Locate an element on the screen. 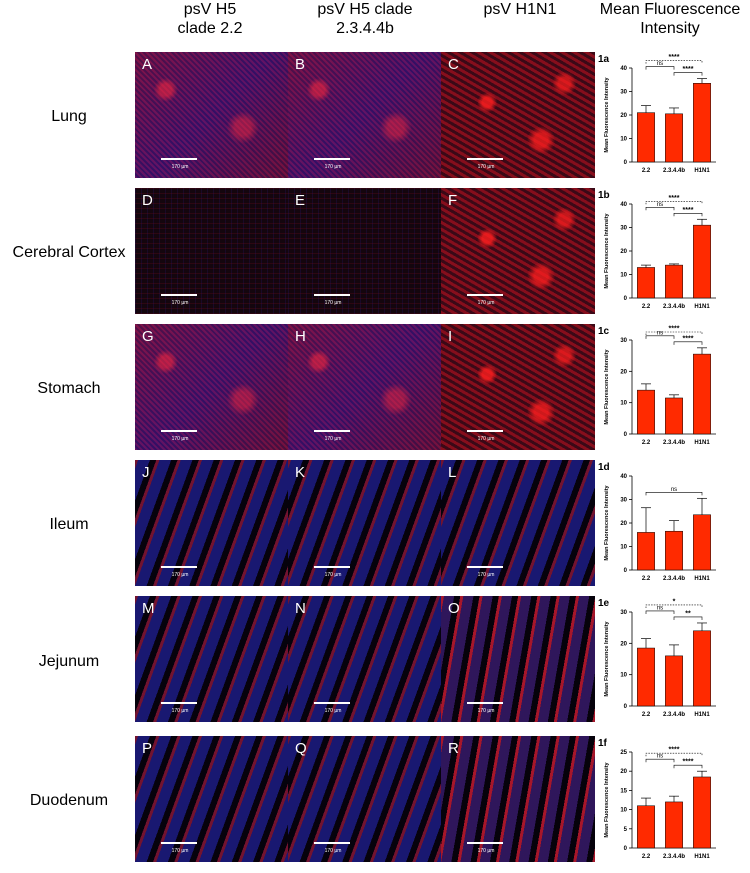 The height and width of the screenshot is (873, 750). micrograph-panel-h: H 170 µm is located at coordinates (365, 387).